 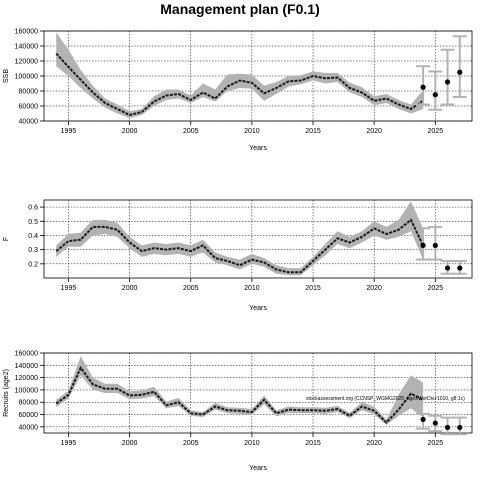 I want to click on y-tick-label: 0.5, so click(x=33, y=222).